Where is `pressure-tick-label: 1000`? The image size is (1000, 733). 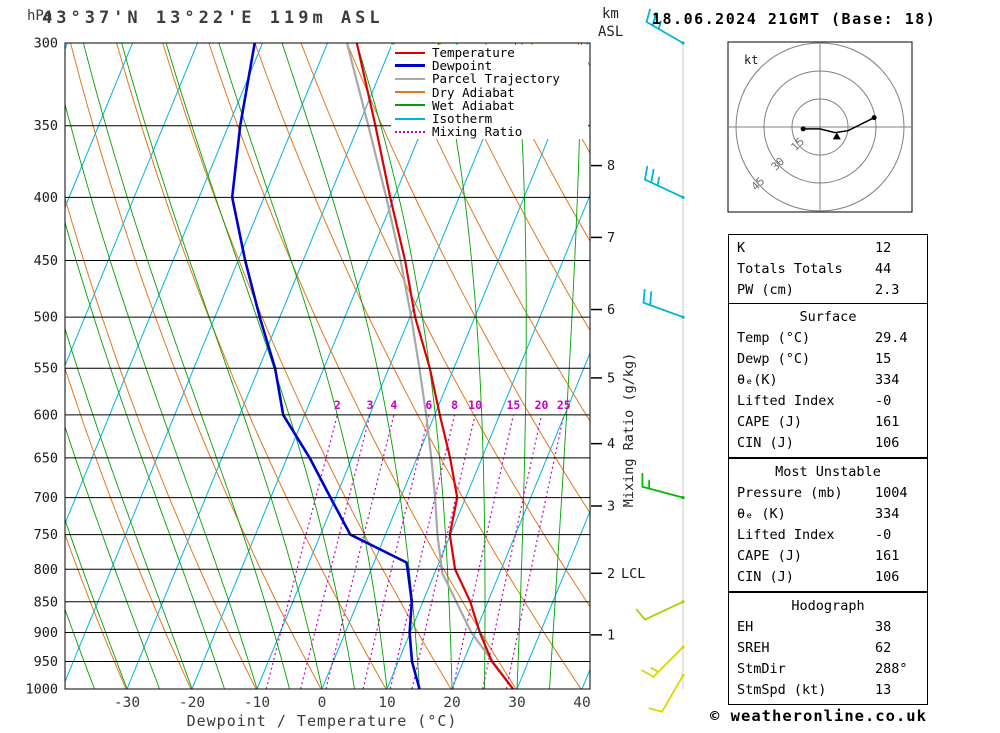 pressure-tick-label: 1000 is located at coordinates (41, 690).